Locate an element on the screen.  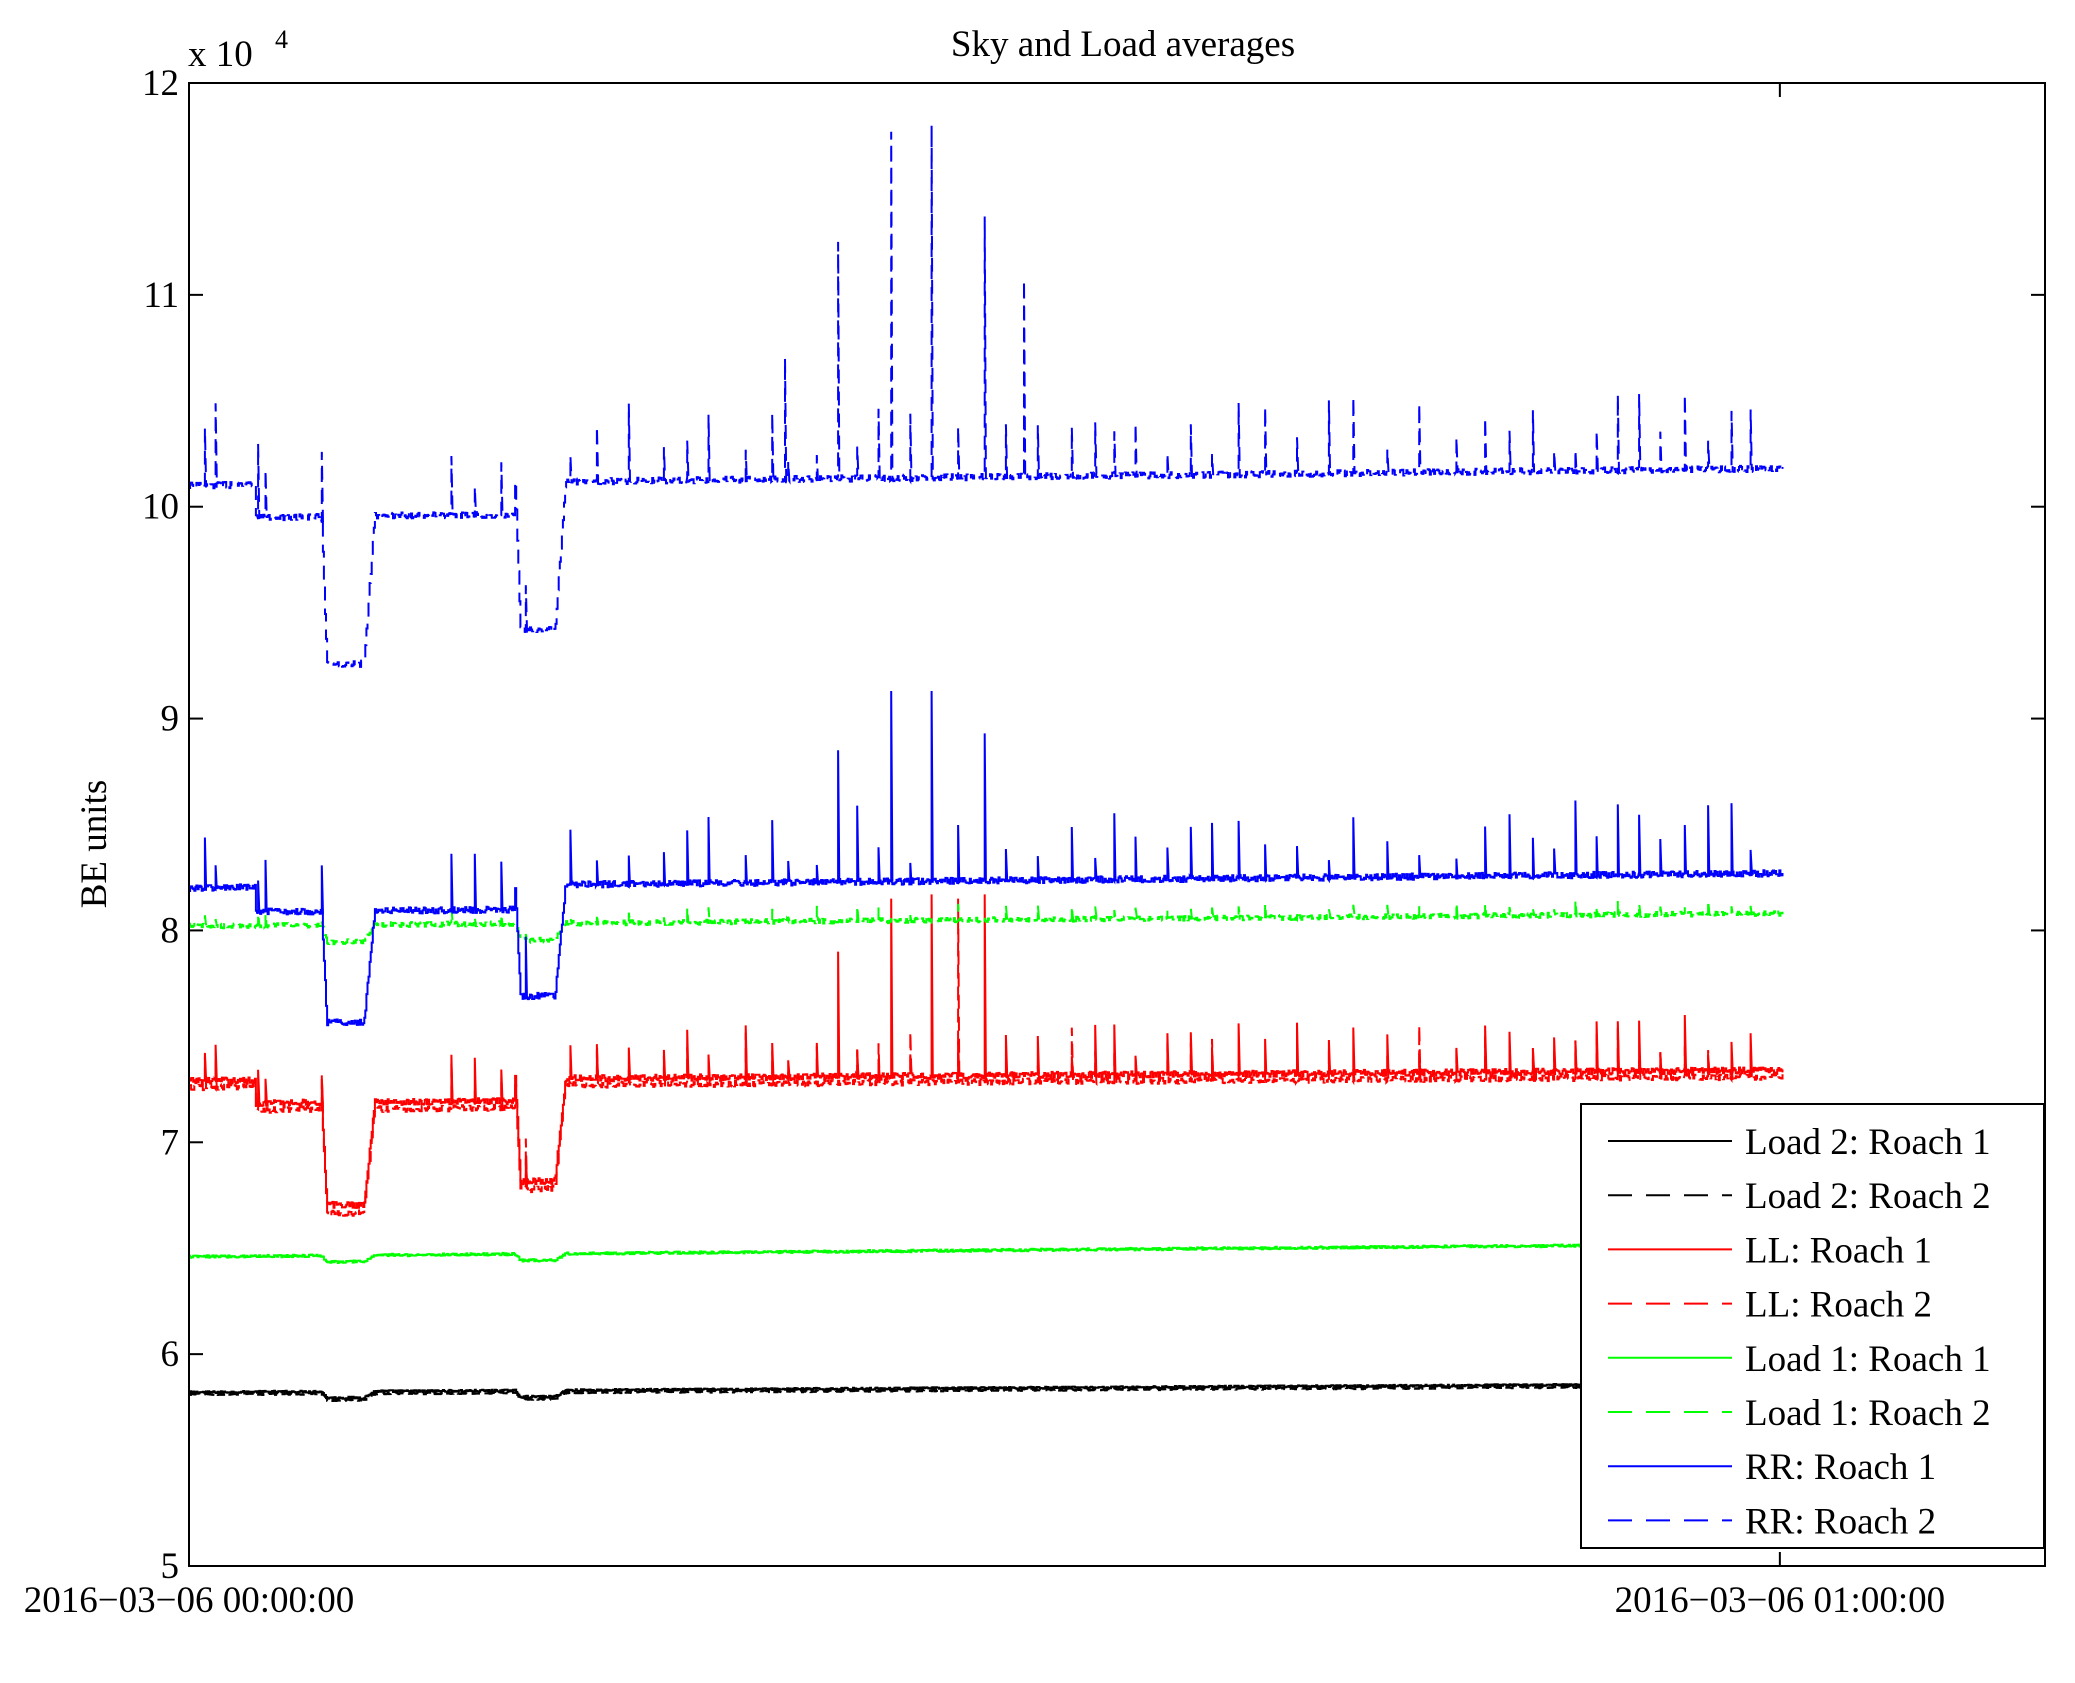
y-tick-label: 6 is located at coordinates (170, 1354).